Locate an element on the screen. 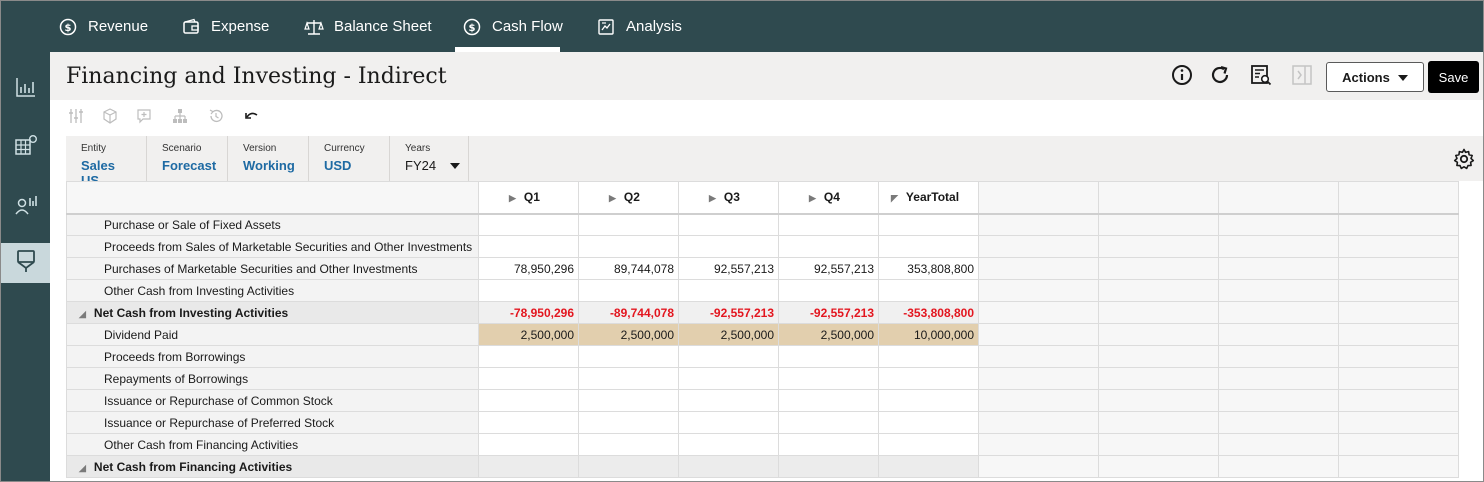 Image resolution: width=1484 pixels, height=482 pixels. cube-button is located at coordinates (110, 117).